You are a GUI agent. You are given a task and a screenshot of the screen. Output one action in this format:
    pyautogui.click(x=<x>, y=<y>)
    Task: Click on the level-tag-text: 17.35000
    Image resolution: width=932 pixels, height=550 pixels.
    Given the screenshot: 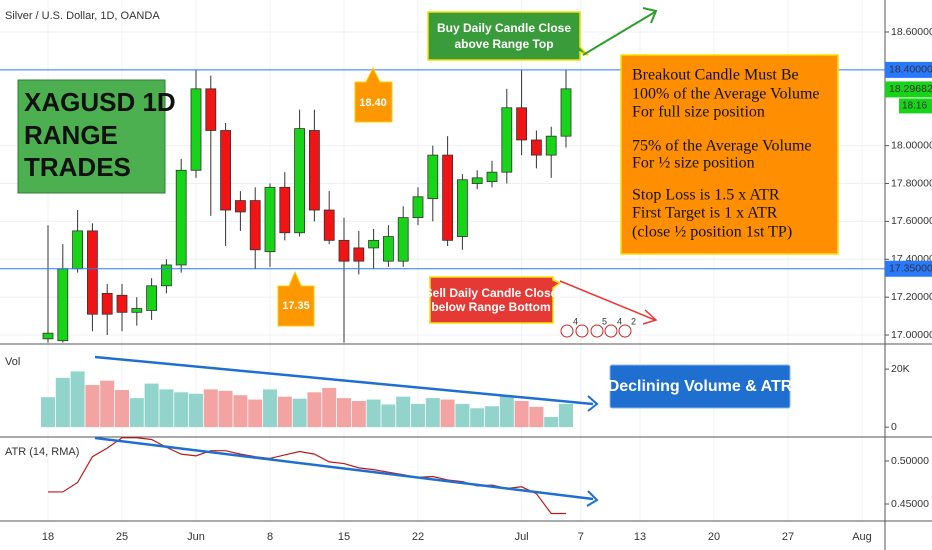 What is the action you would take?
    pyautogui.click(x=910, y=269)
    